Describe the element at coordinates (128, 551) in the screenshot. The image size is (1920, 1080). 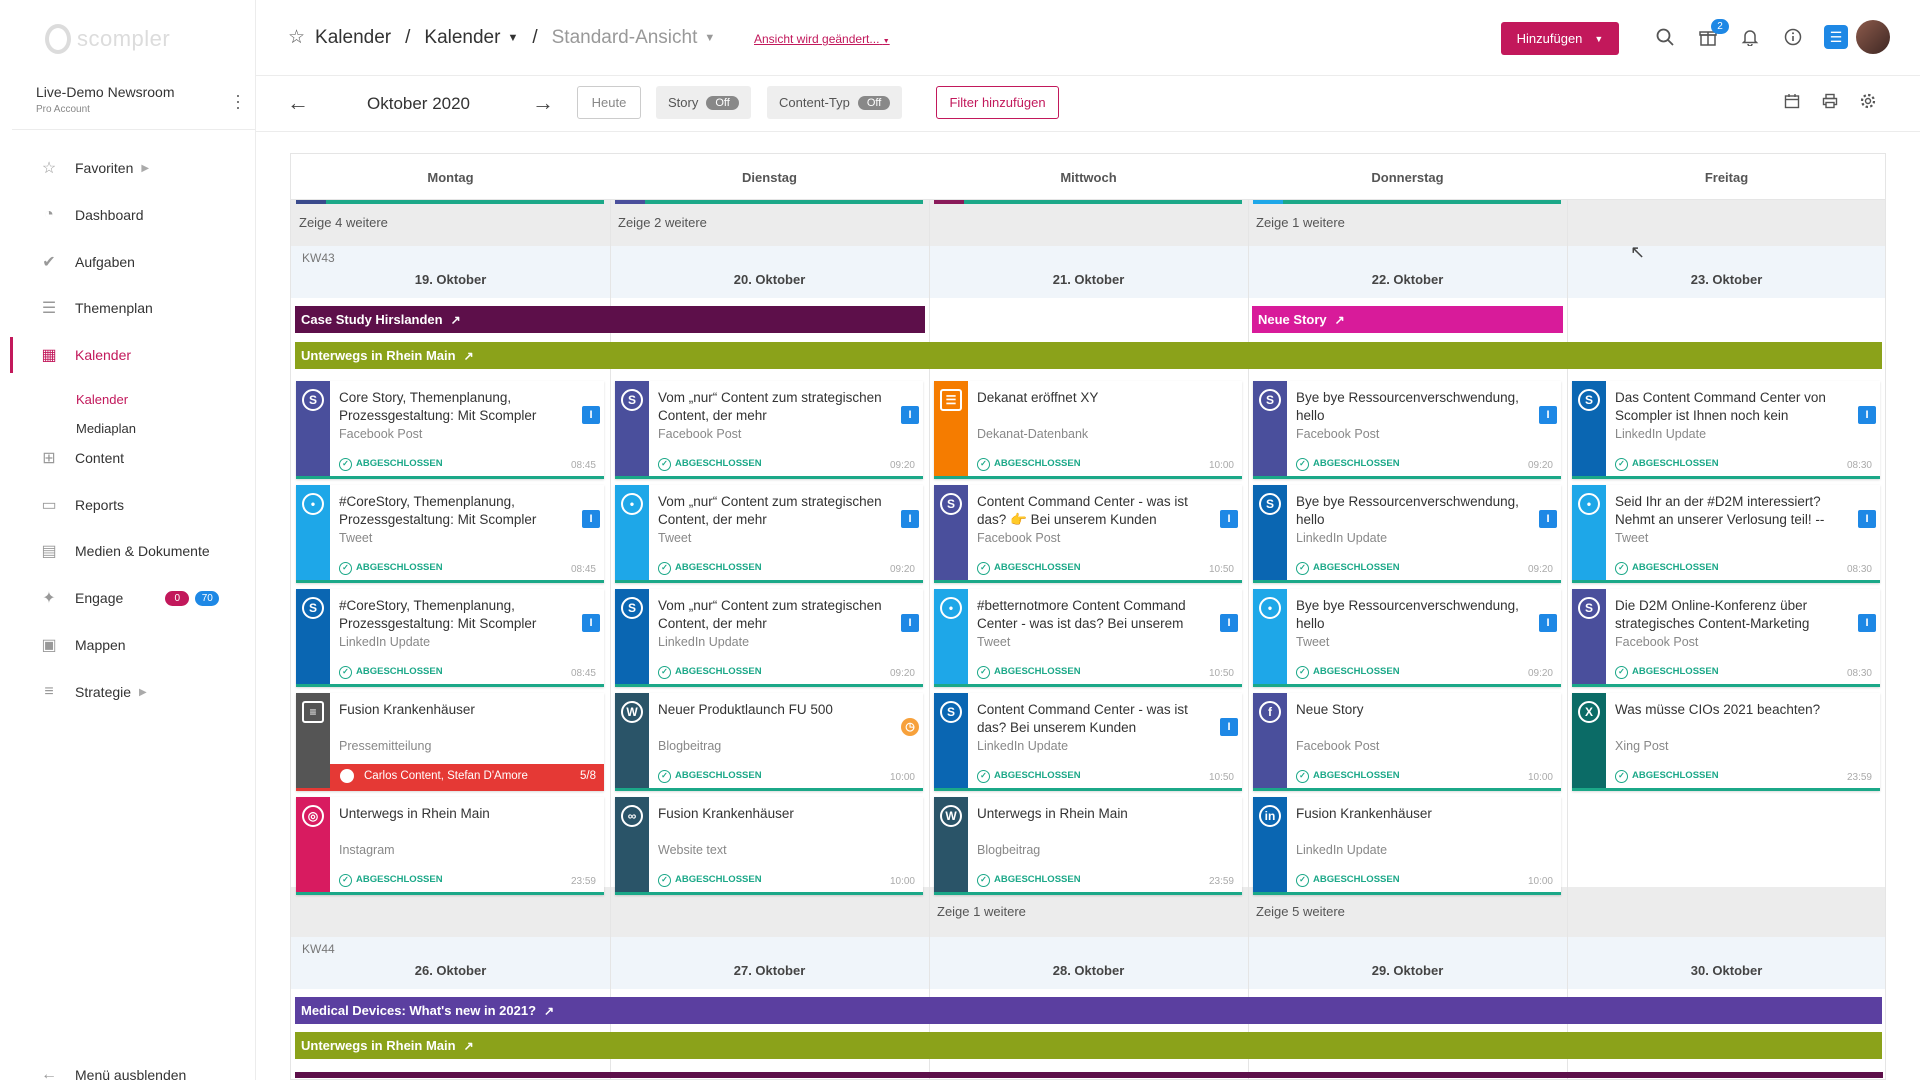
I see `sidebar-item-medien: ▤ Medien & Dokumente` at that location.